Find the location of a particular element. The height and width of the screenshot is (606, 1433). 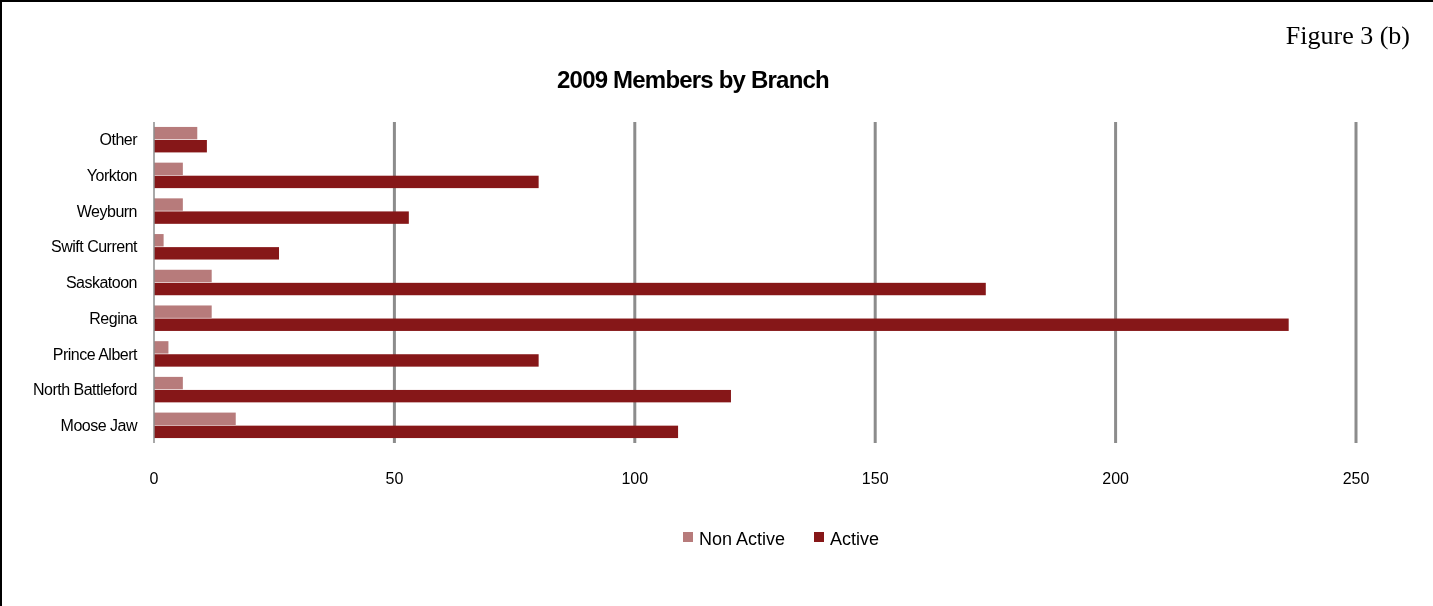

y-tick-label: Other is located at coordinates (119, 140).